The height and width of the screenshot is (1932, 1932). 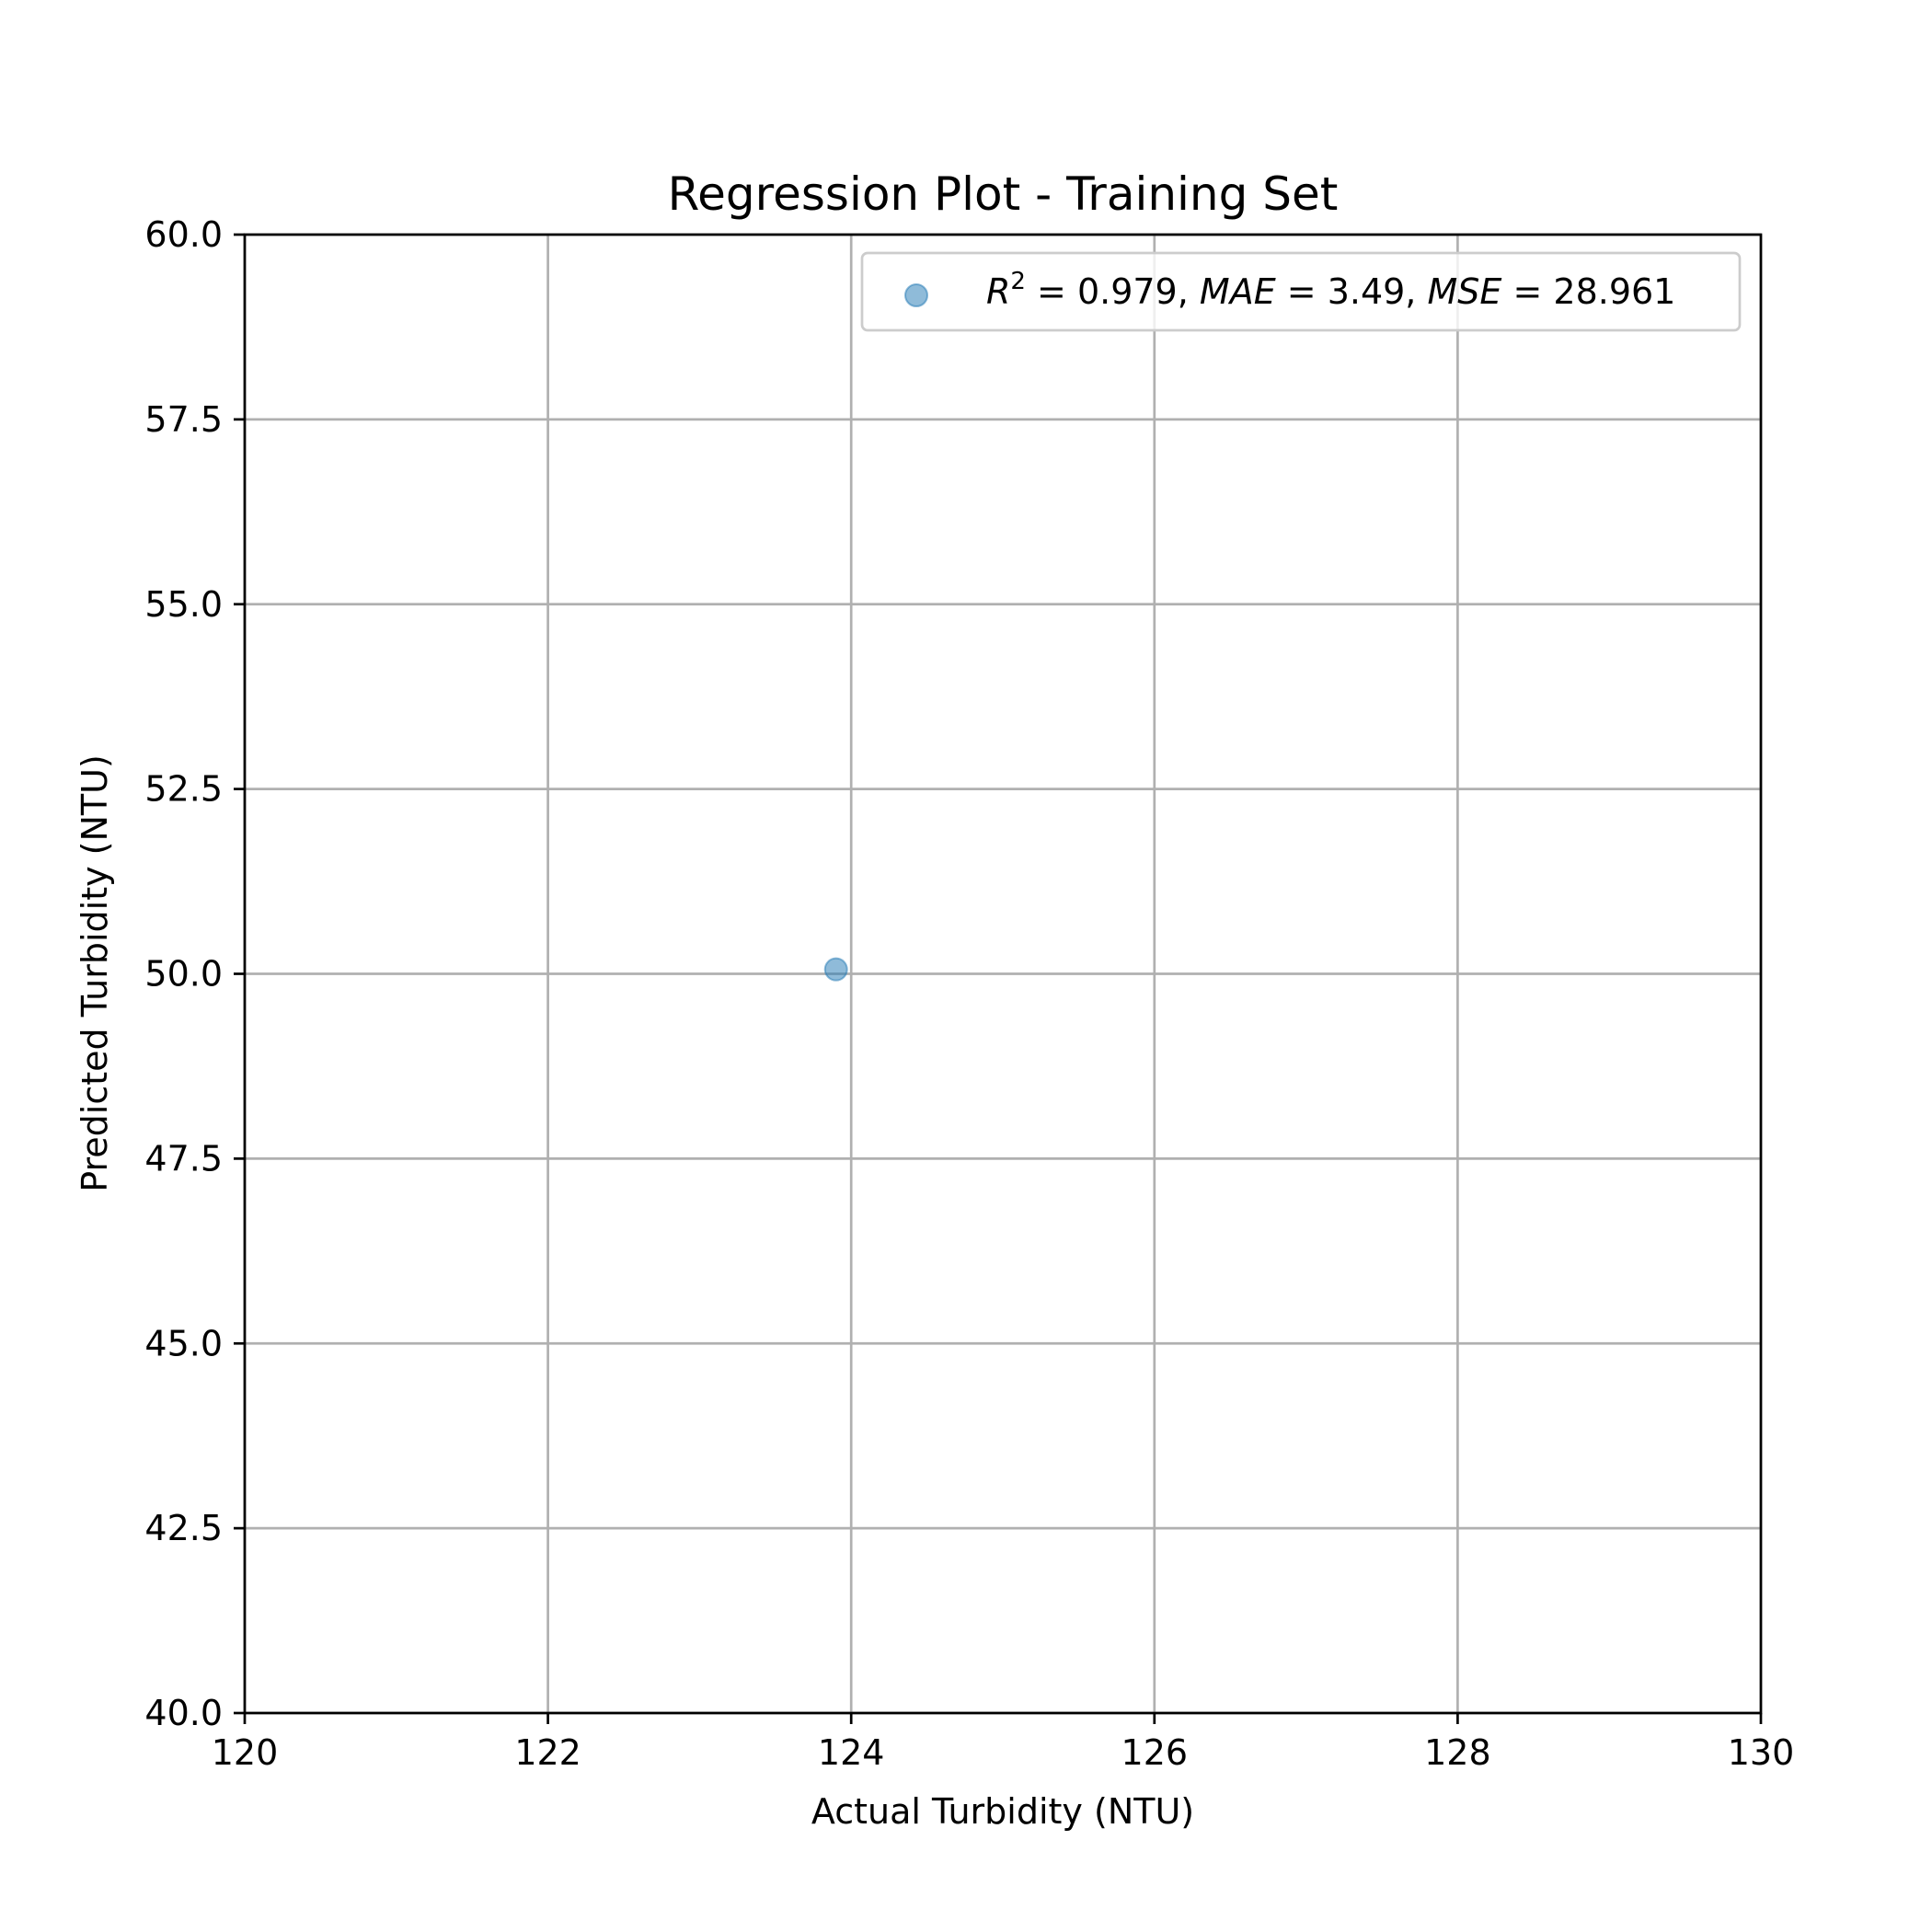 What do you see at coordinates (916, 295) in the screenshot?
I see `legend-marker` at bounding box center [916, 295].